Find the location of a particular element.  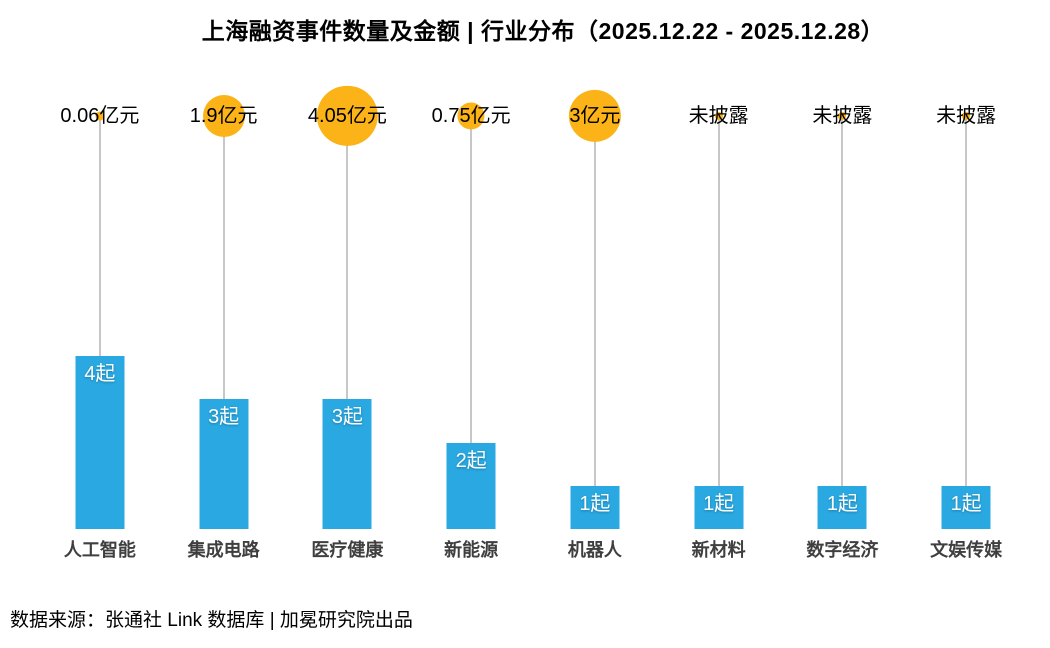

amount-label: 0.06亿元 is located at coordinates (100, 116).